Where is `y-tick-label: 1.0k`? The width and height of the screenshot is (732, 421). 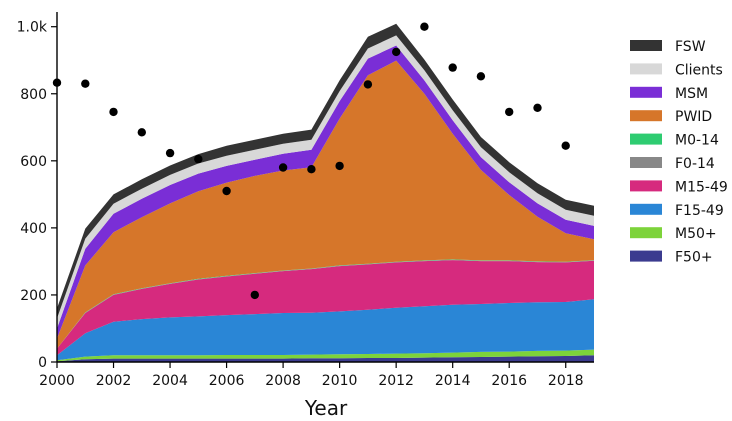 y-tick-label: 1.0k is located at coordinates (32, 28).